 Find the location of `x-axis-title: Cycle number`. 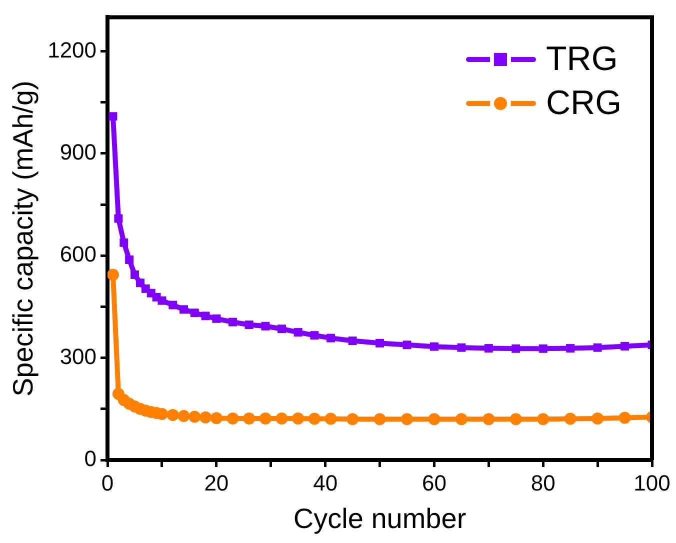

x-axis-title: Cycle number is located at coordinates (379, 518).